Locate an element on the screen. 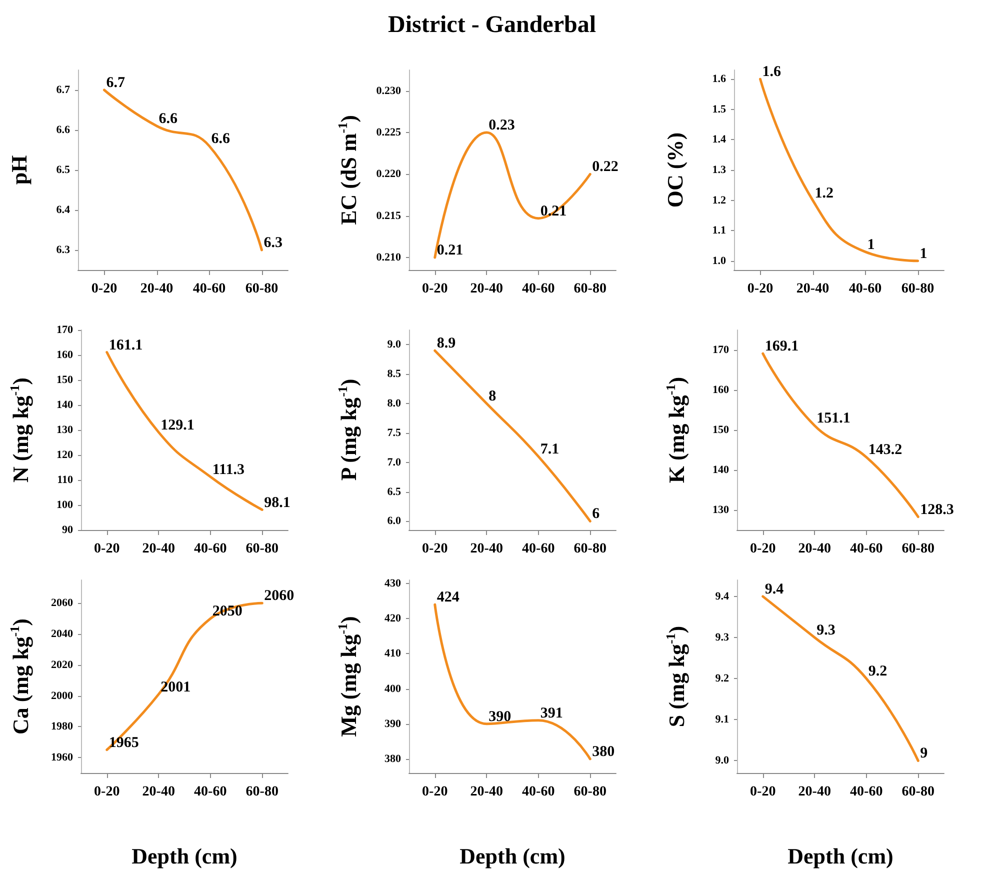 Image resolution: width=985 pixels, height=888 pixels. data-label: 1.6 is located at coordinates (772, 72).